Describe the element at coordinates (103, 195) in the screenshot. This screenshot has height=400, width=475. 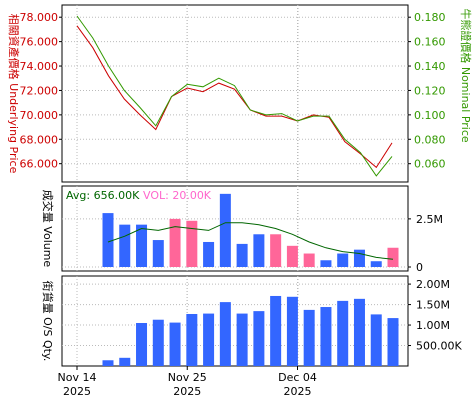
I see `average-volume-legend: Avg: 656.00K` at that location.